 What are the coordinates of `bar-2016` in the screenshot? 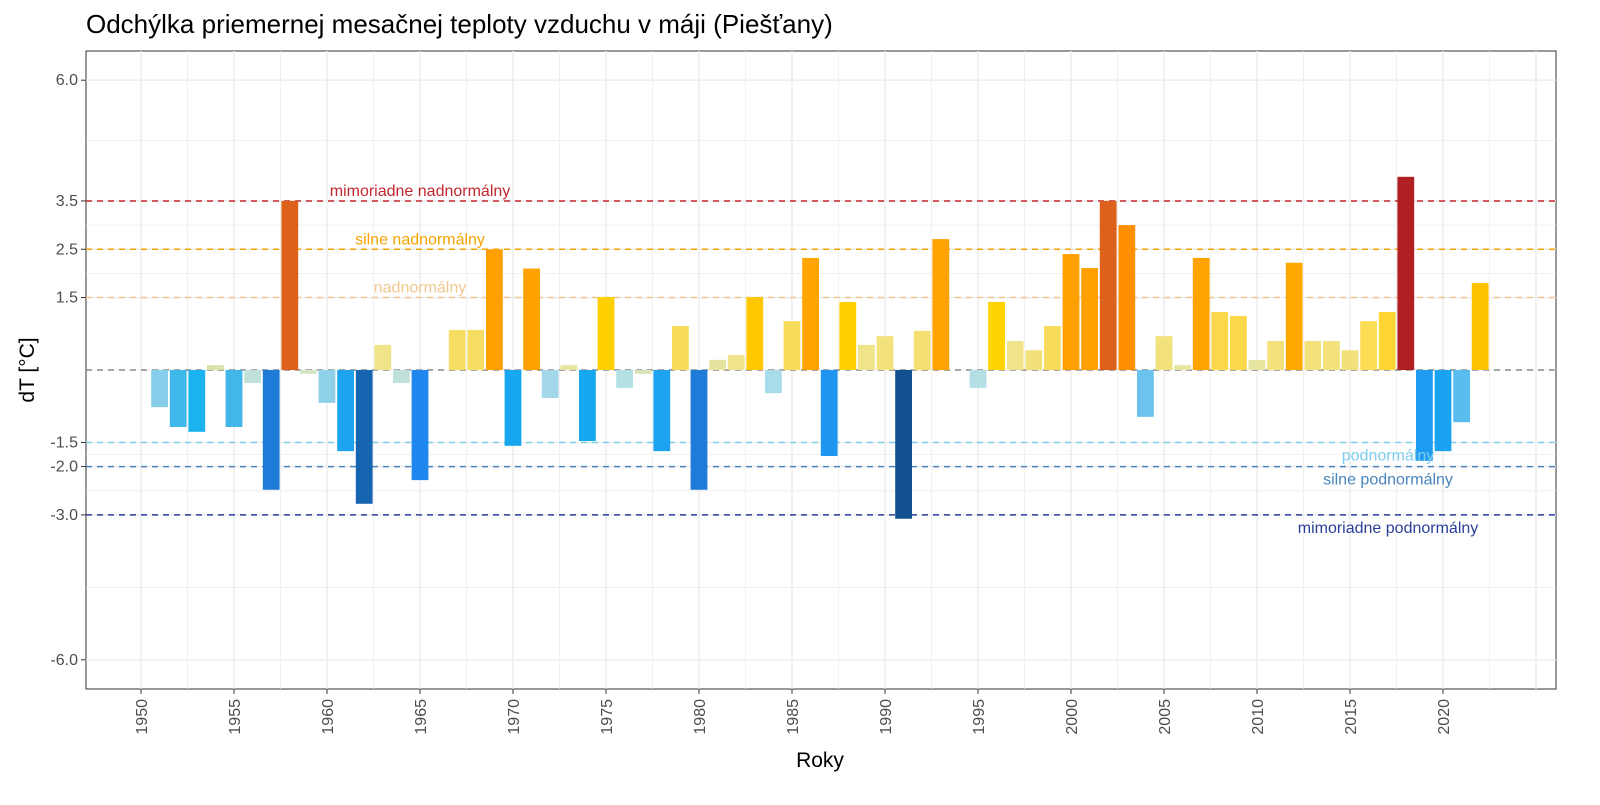 It's located at (1368, 345).